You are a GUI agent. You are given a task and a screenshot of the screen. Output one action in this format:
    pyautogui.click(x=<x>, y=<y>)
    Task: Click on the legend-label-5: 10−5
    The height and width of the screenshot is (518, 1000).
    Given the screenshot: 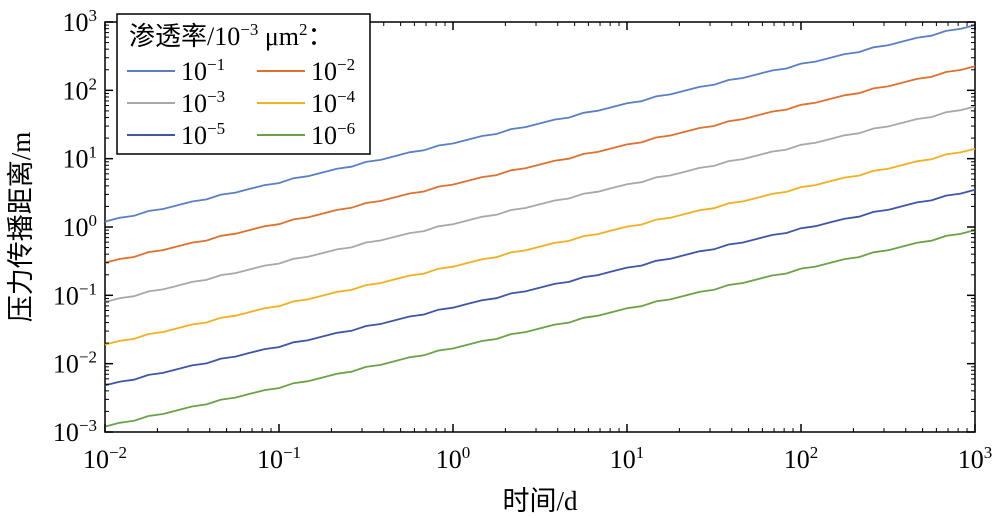 What is the action you would take?
    pyautogui.click(x=203, y=134)
    